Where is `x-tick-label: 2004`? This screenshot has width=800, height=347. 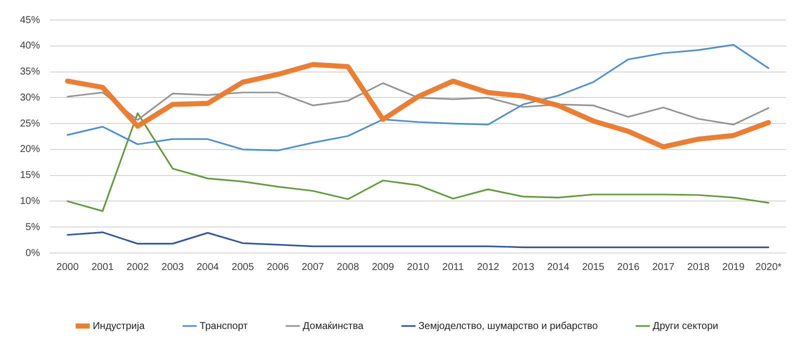 x-tick-label: 2004 is located at coordinates (208, 267).